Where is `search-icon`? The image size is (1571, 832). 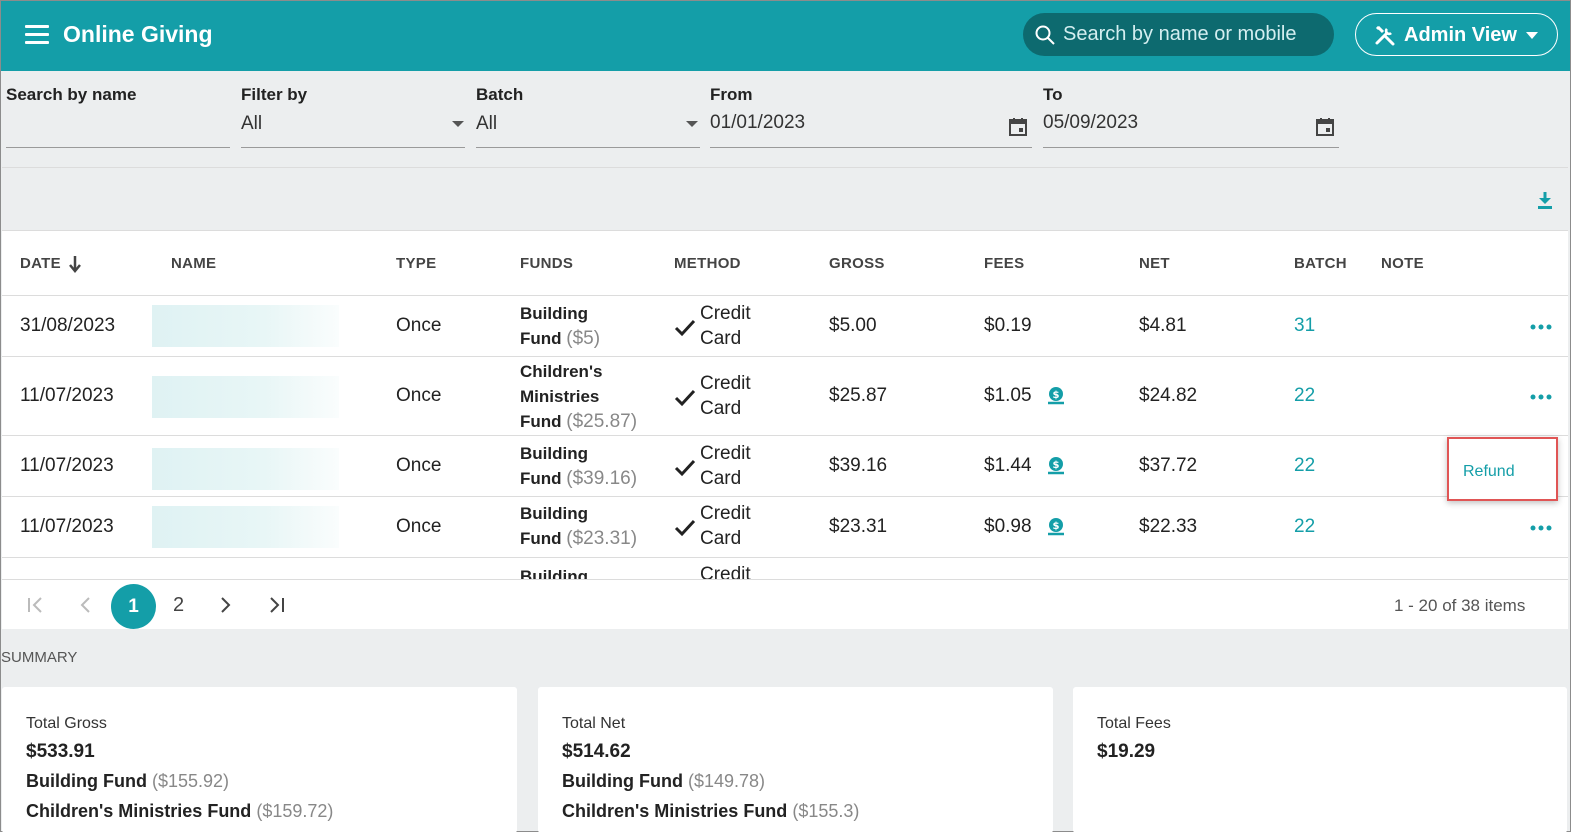
search-icon is located at coordinates (1045, 35).